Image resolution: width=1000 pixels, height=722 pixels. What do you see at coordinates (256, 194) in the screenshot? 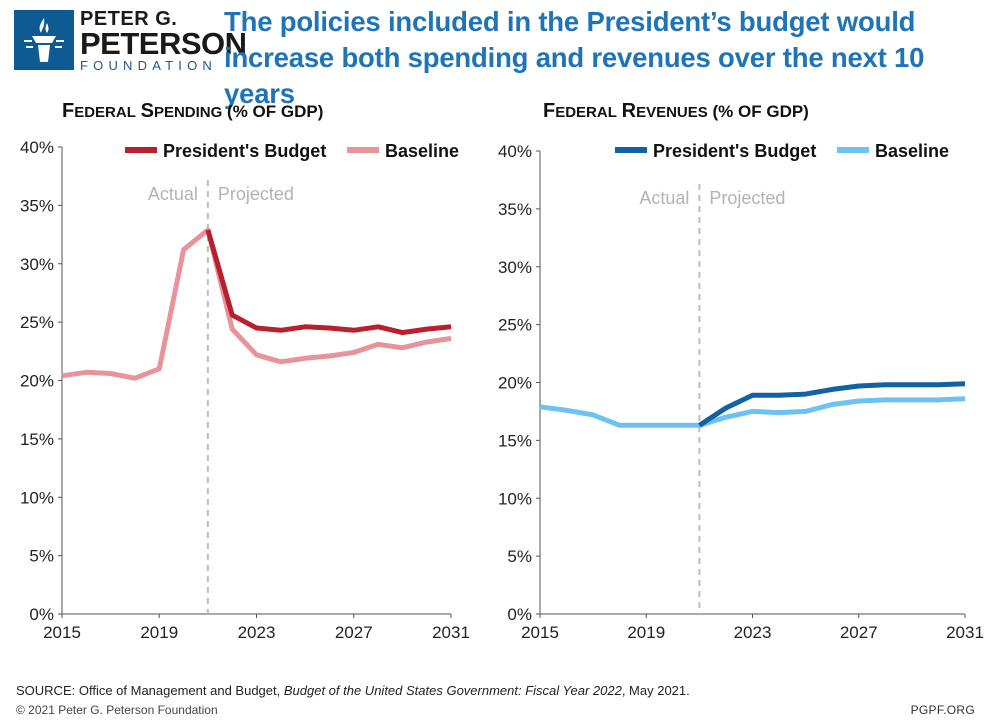
I see `spending-annotation-projected: Projected` at bounding box center [256, 194].